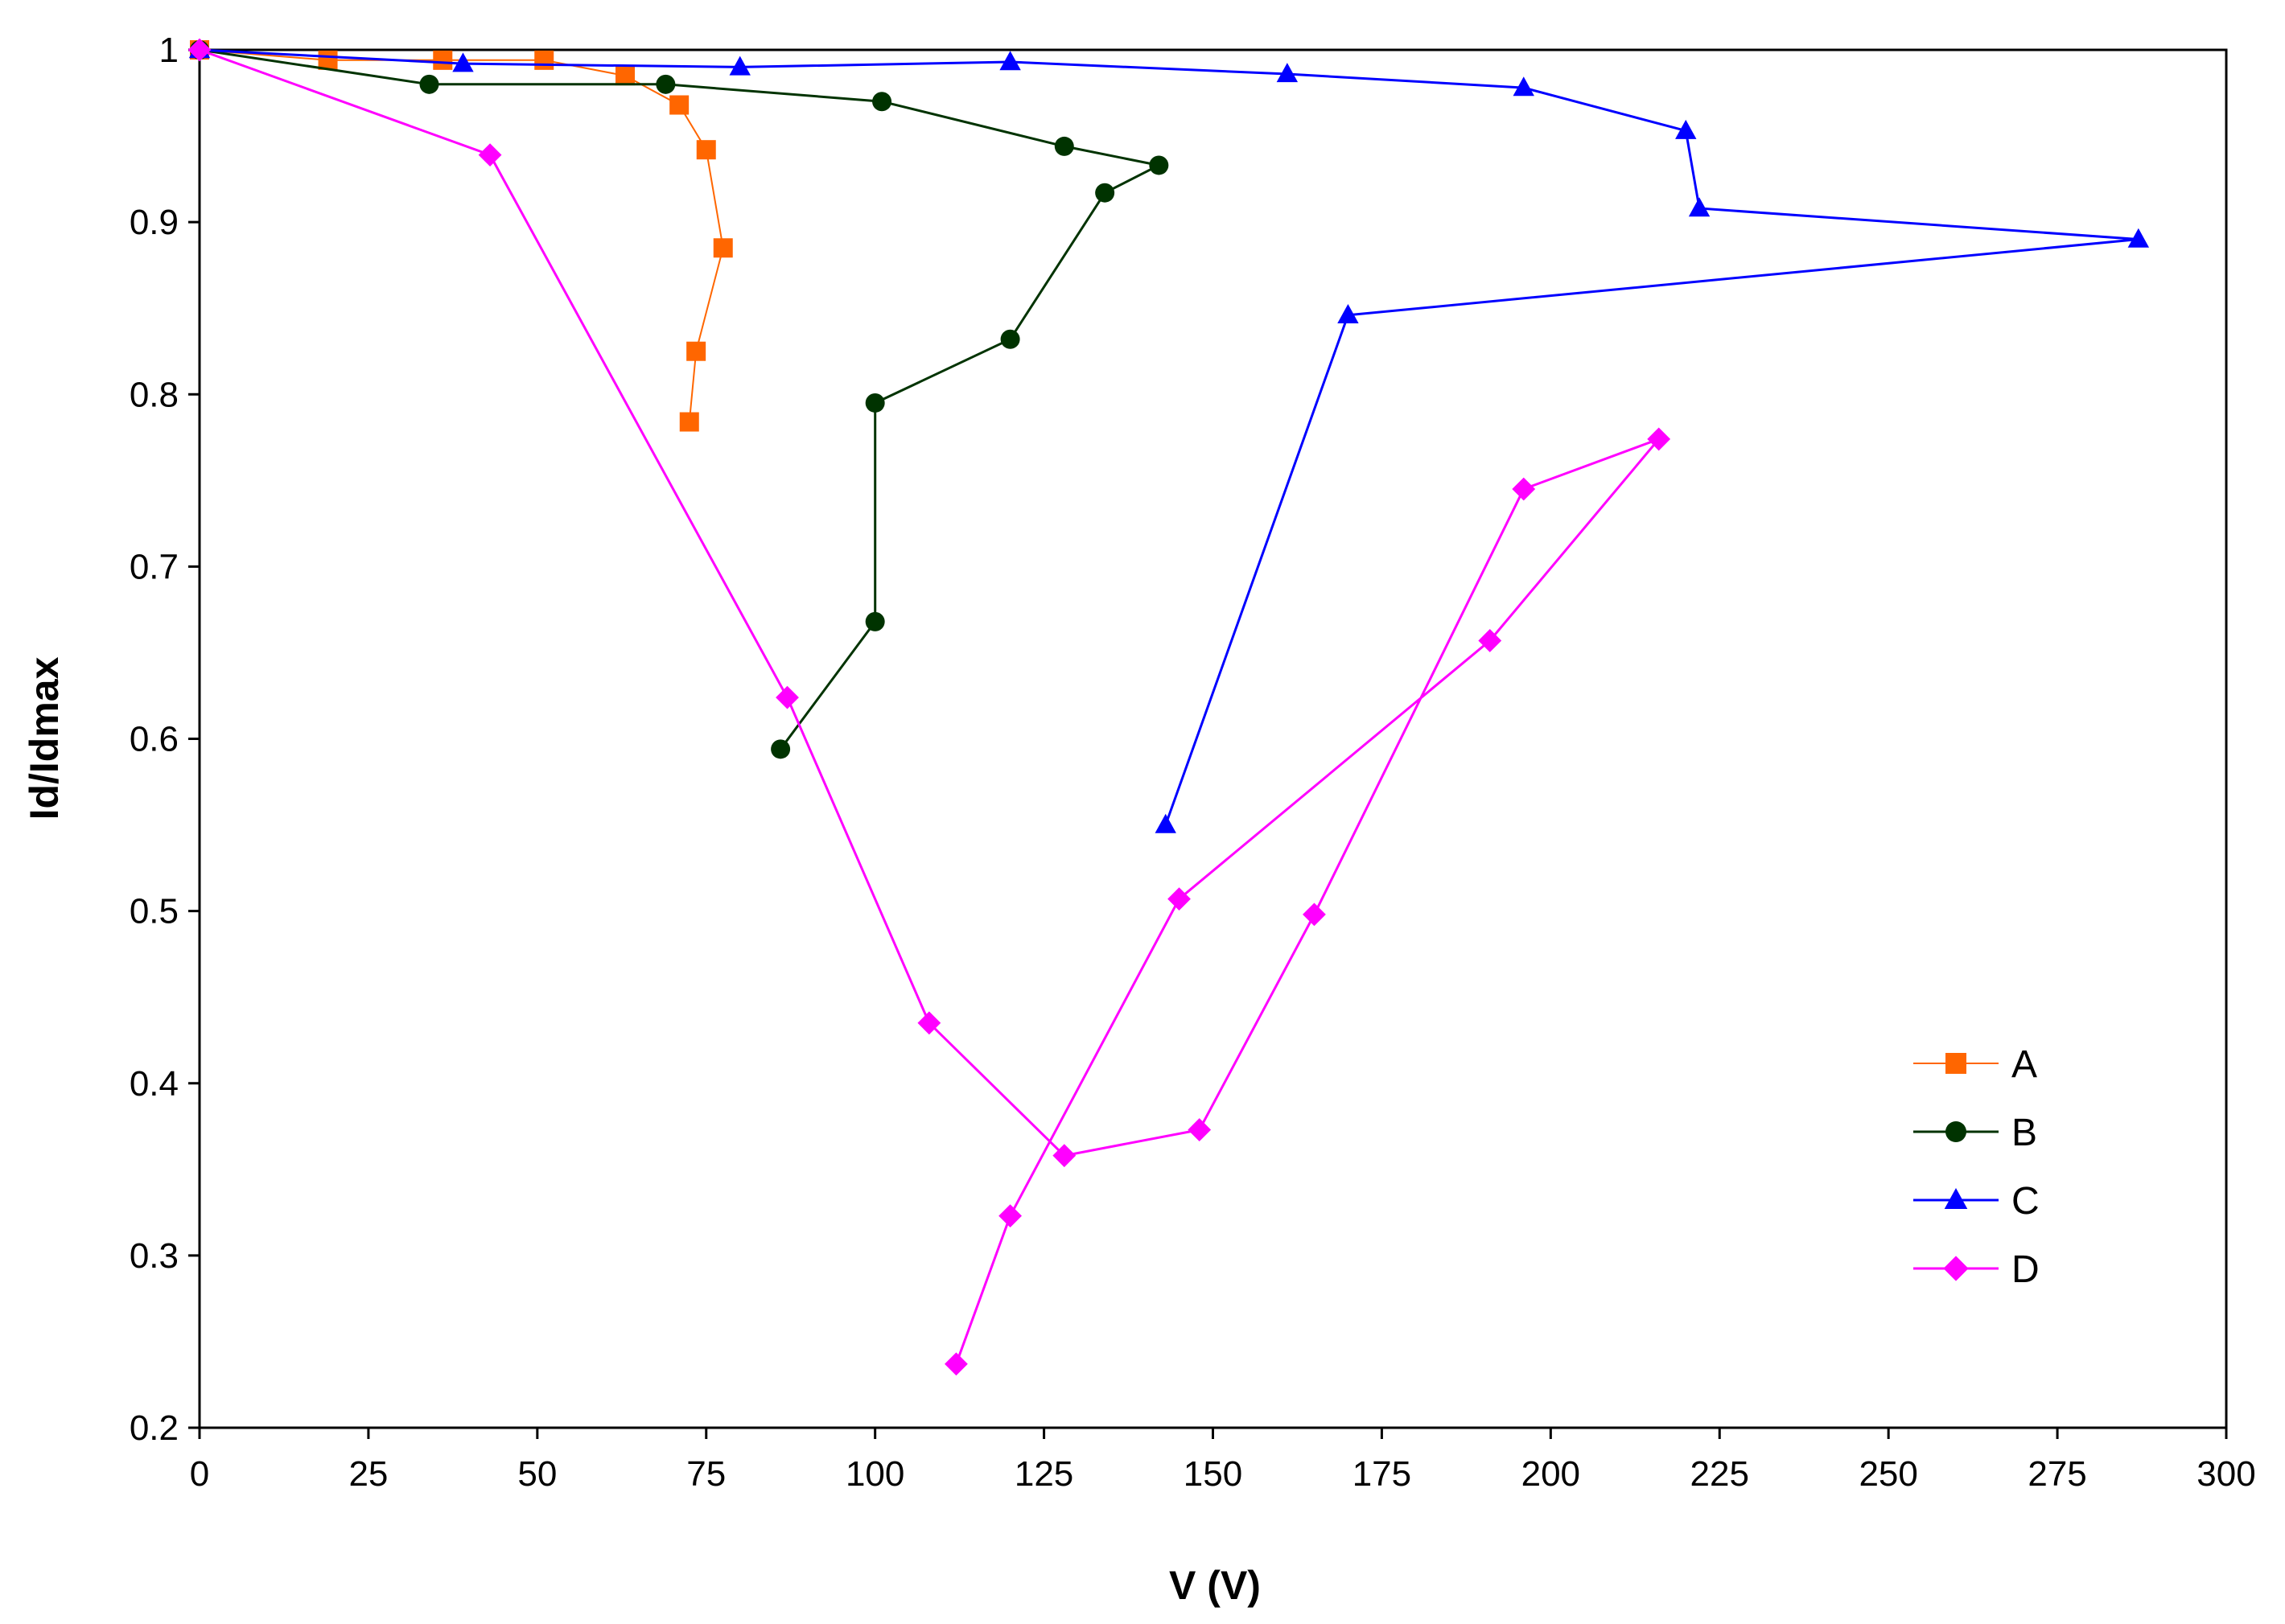 This screenshot has height=1624, width=2285. What do you see at coordinates (1975, 1133) in the screenshot?
I see `legend-item-b: B` at bounding box center [1975, 1133].